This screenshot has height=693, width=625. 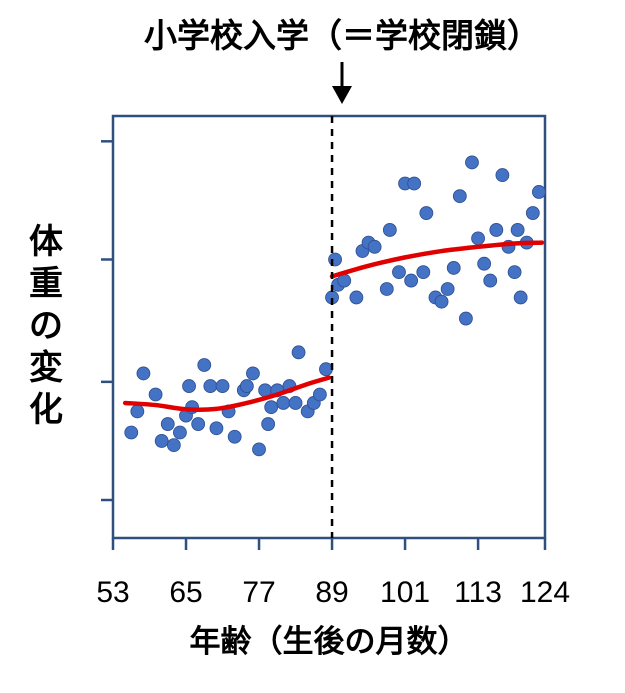 I want to click on x-tick-label-124: 124, so click(x=545, y=592).